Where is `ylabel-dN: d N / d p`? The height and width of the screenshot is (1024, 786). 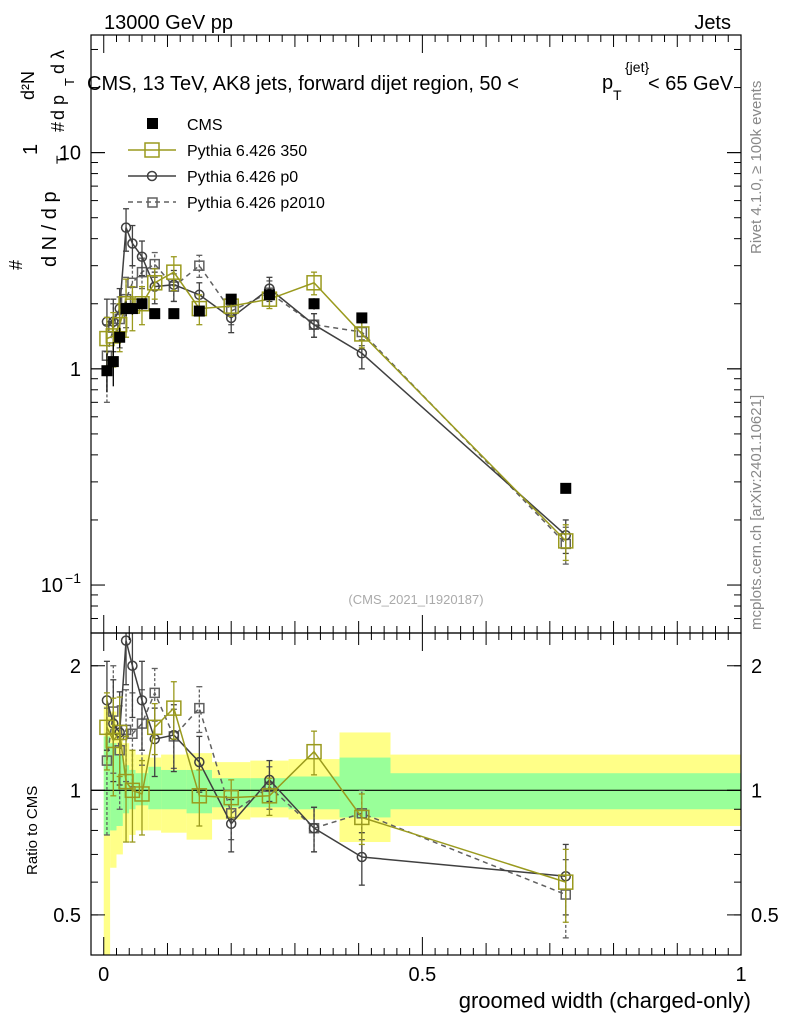
ylabel-dN: d N / d p is located at coordinates (50, 229).